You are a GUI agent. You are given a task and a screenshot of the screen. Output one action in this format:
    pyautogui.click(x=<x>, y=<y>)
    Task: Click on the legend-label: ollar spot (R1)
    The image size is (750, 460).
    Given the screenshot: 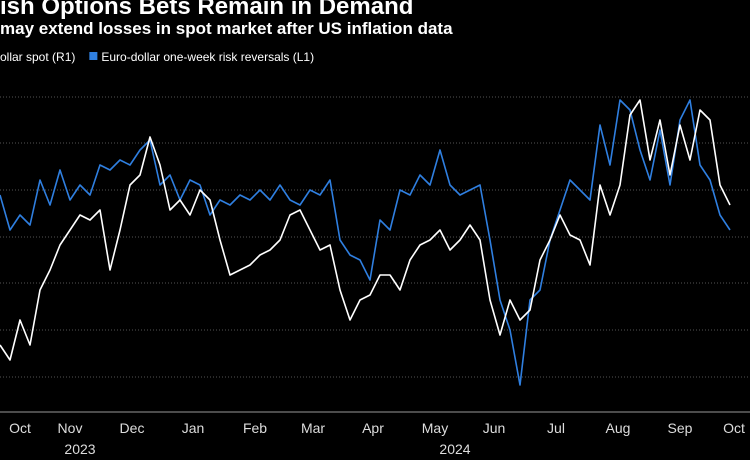 What is the action you would take?
    pyautogui.click(x=37, y=57)
    